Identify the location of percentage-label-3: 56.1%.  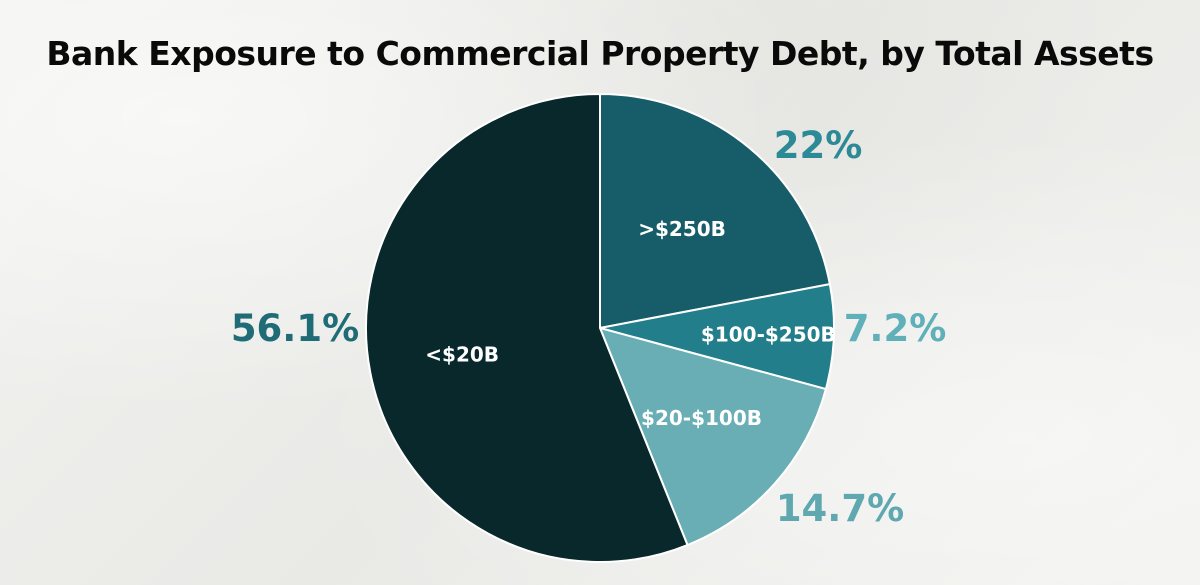
(295, 328).